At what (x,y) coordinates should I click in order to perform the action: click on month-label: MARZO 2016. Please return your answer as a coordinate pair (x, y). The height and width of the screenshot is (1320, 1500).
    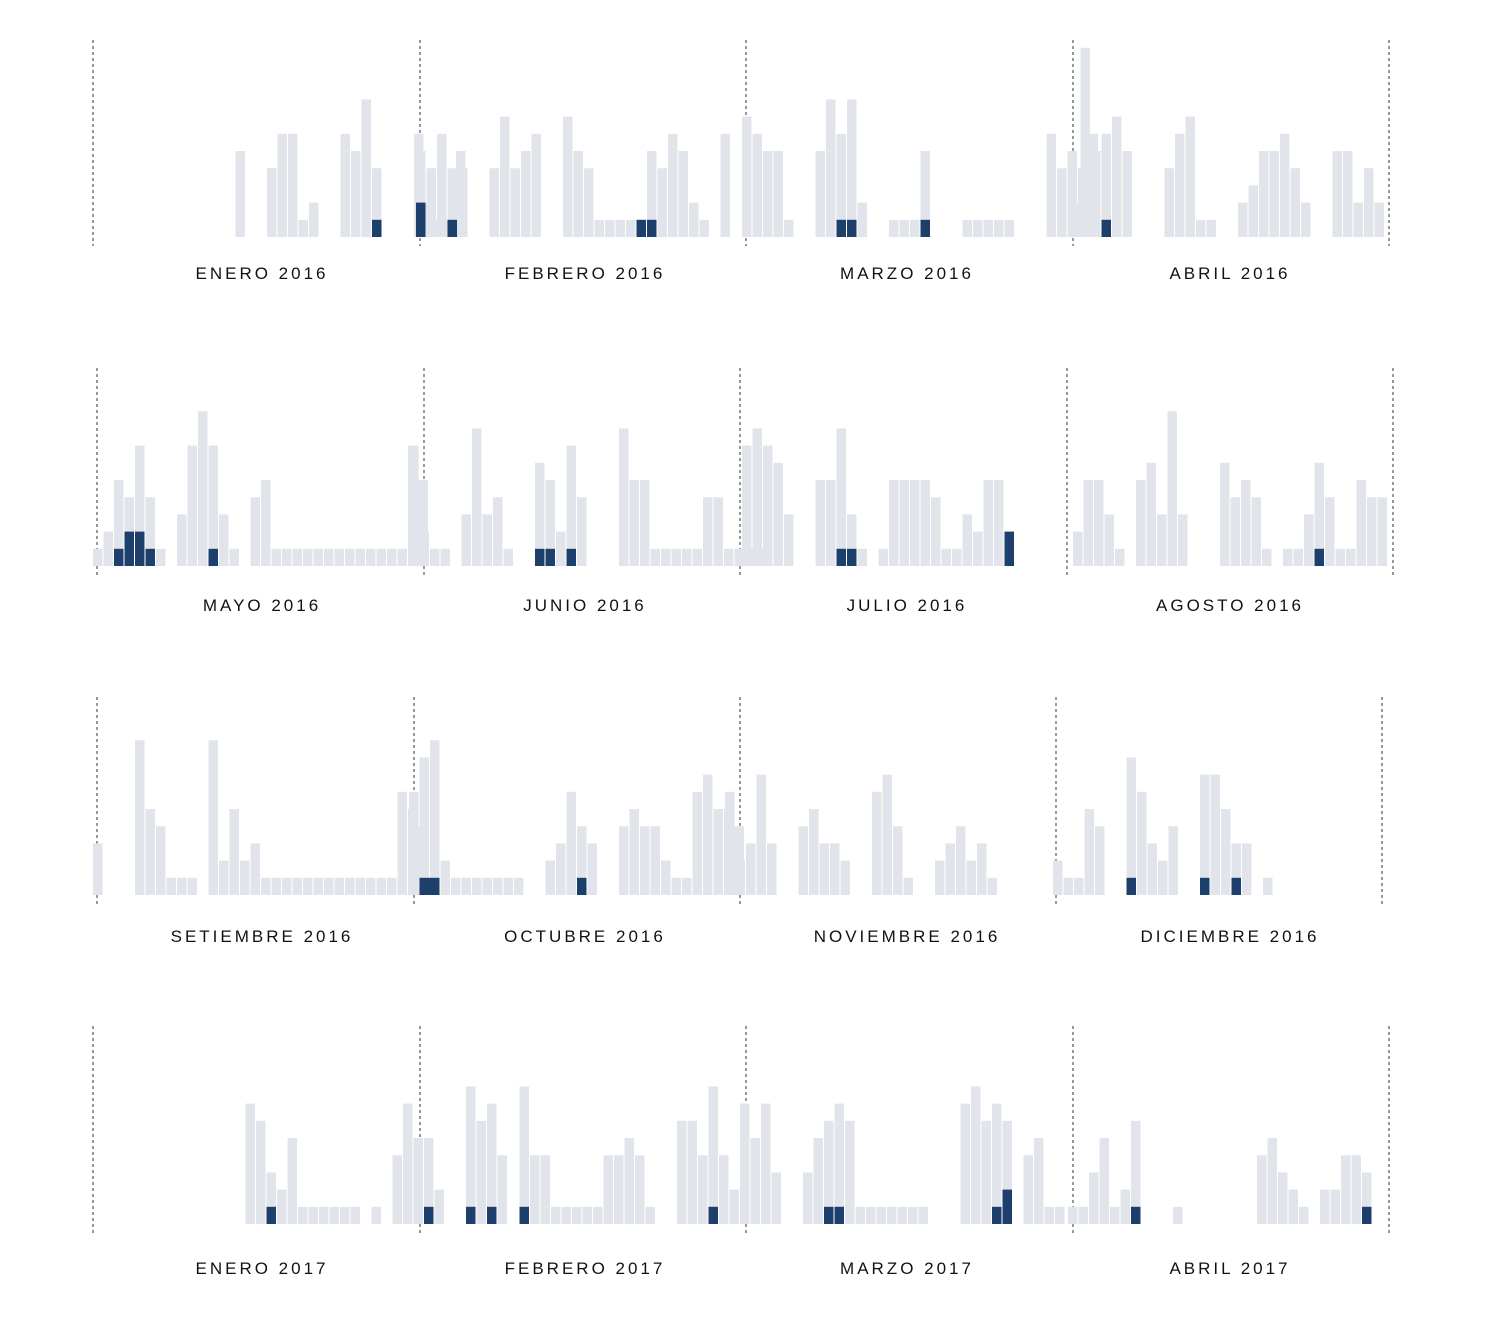
    Looking at the image, I should click on (907, 273).